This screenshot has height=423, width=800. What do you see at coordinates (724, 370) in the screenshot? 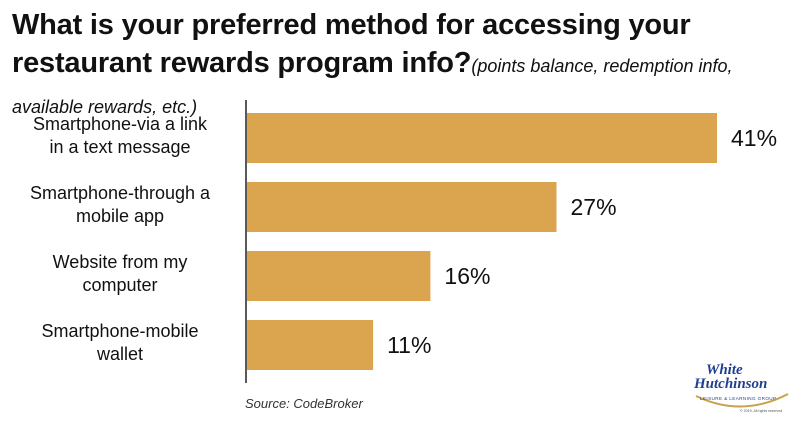
I see `logo-line1: White` at bounding box center [724, 370].